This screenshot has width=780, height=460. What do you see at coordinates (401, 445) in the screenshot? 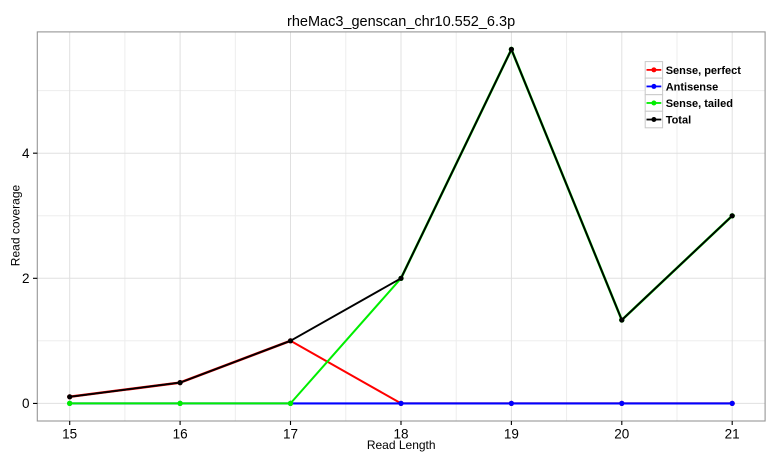
I see `svg-text: Read Length` at bounding box center [401, 445].